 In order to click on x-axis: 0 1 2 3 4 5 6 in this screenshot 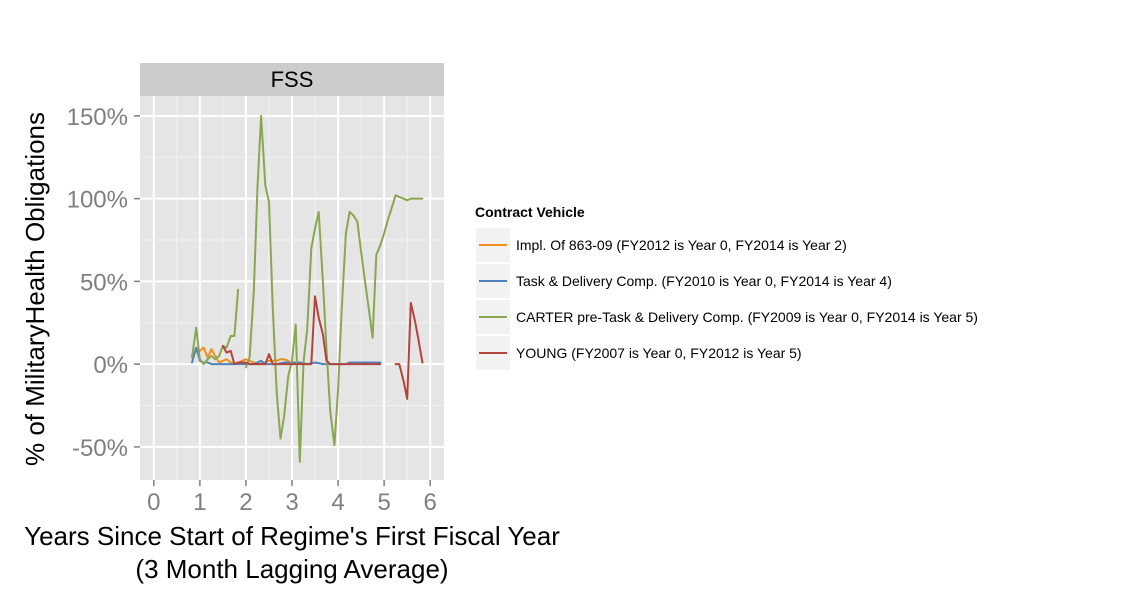, I will do `click(292, 498)`.